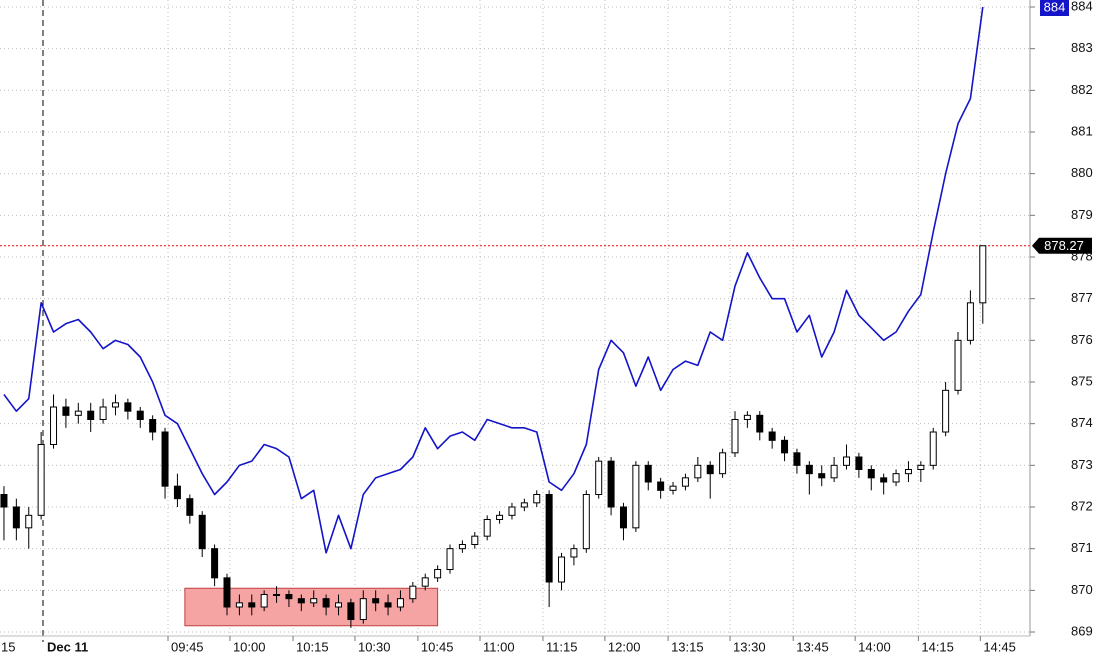  What do you see at coordinates (749, 646) in the screenshot?
I see `x-tick-label: 13:30` at bounding box center [749, 646].